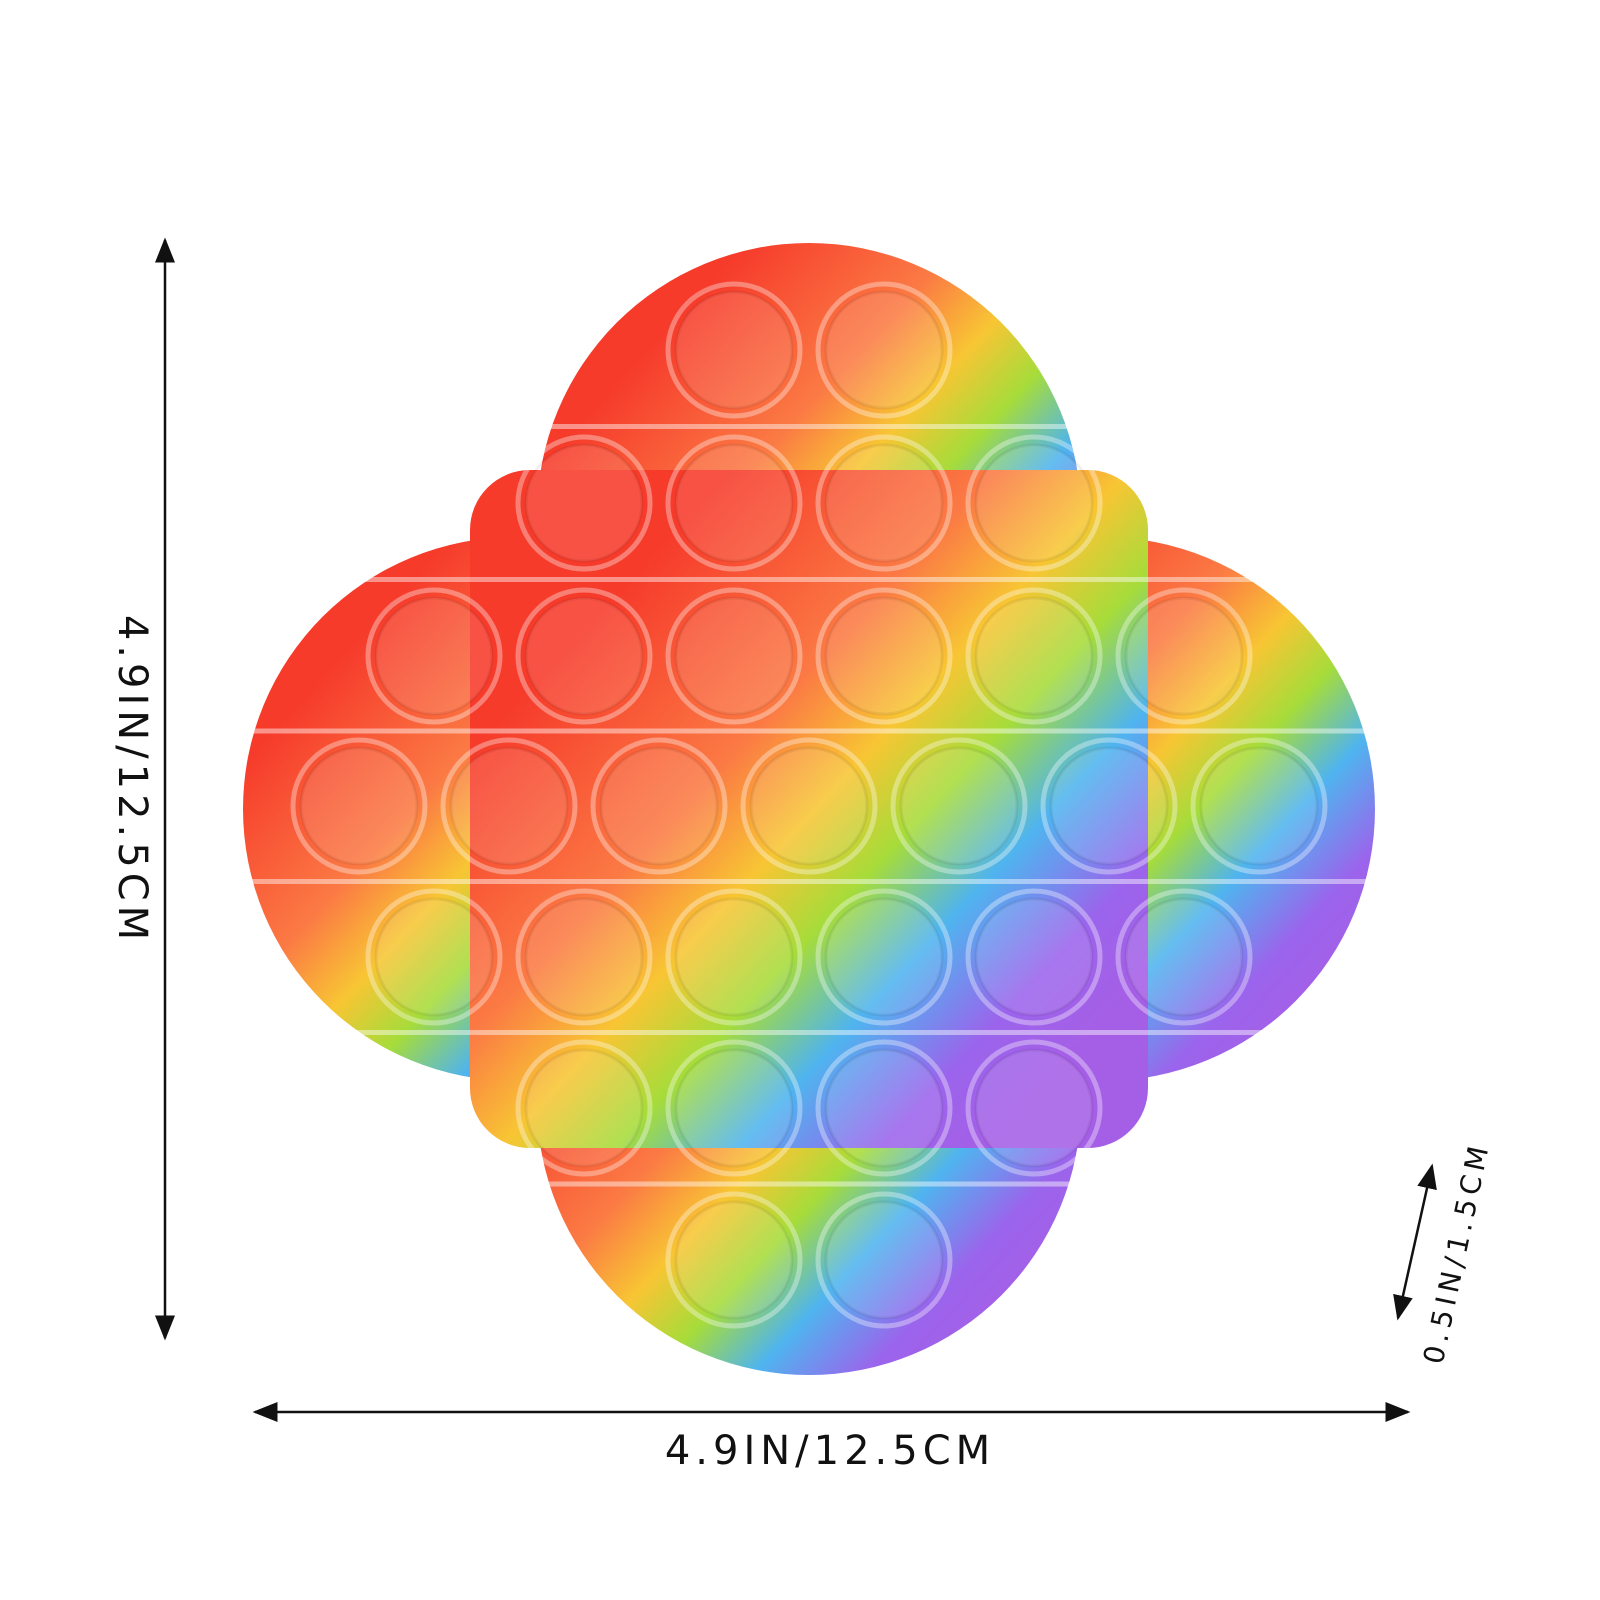 This screenshot has width=1600, height=1600. I want to click on thickness-arrow, so click(1415, 1242).